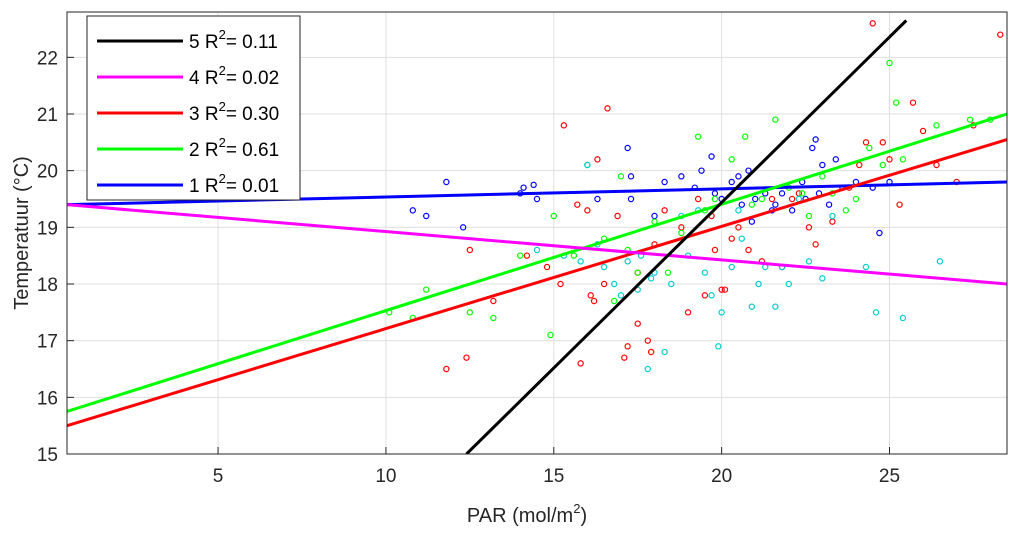 This screenshot has height=543, width=1014. Describe the element at coordinates (234, 184) in the screenshot. I see `legend-entry-1: 1 R2= 0.01` at that location.